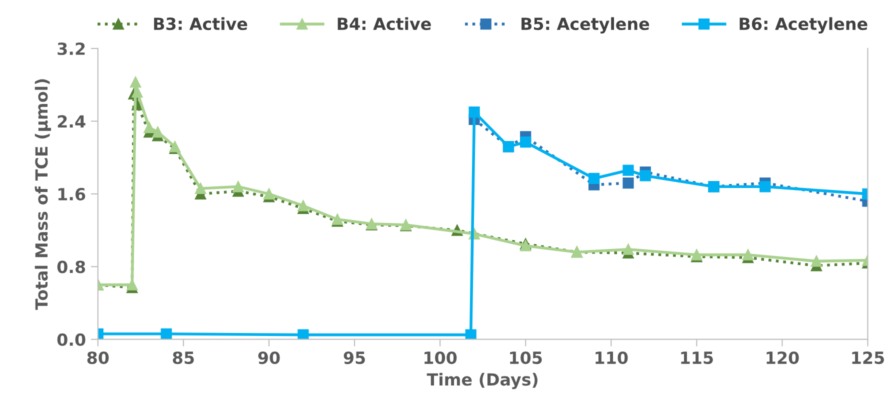 Image resolution: width=890 pixels, height=404 pixels. I want to click on y-tick-label: 1.6, so click(72, 194).